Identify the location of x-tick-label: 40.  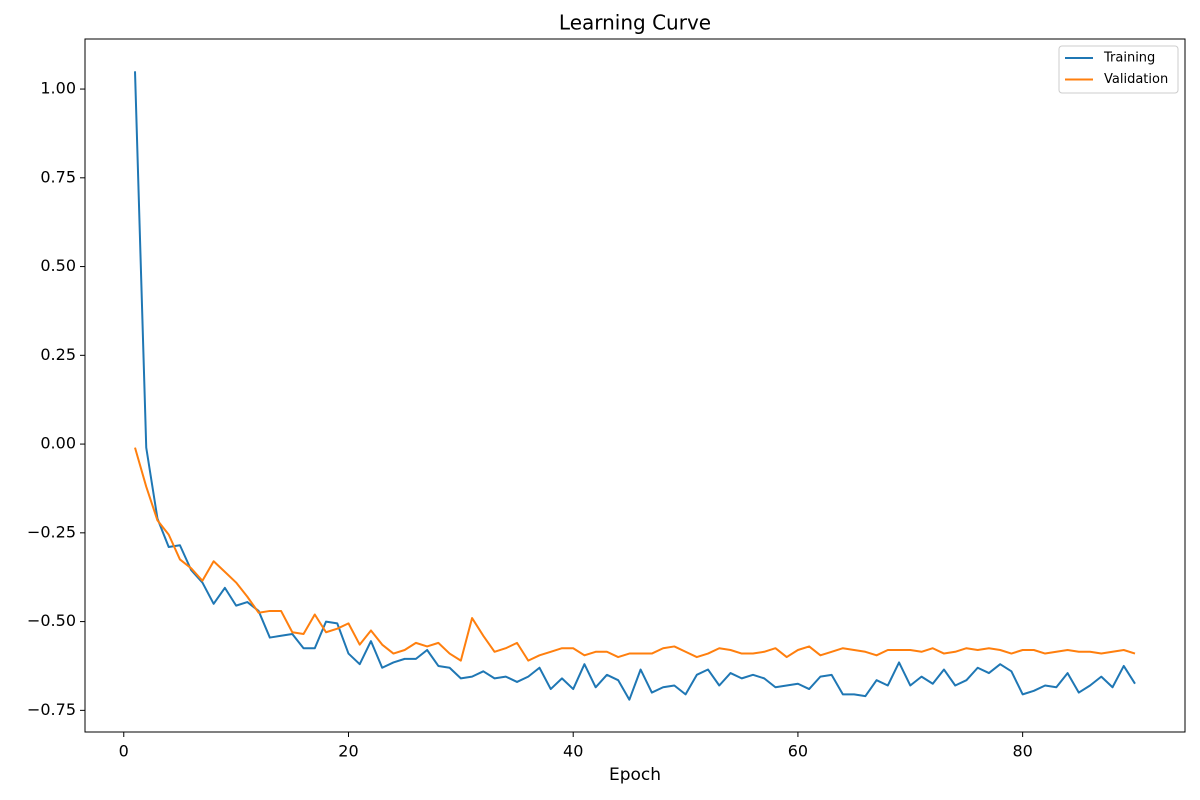
(573, 751).